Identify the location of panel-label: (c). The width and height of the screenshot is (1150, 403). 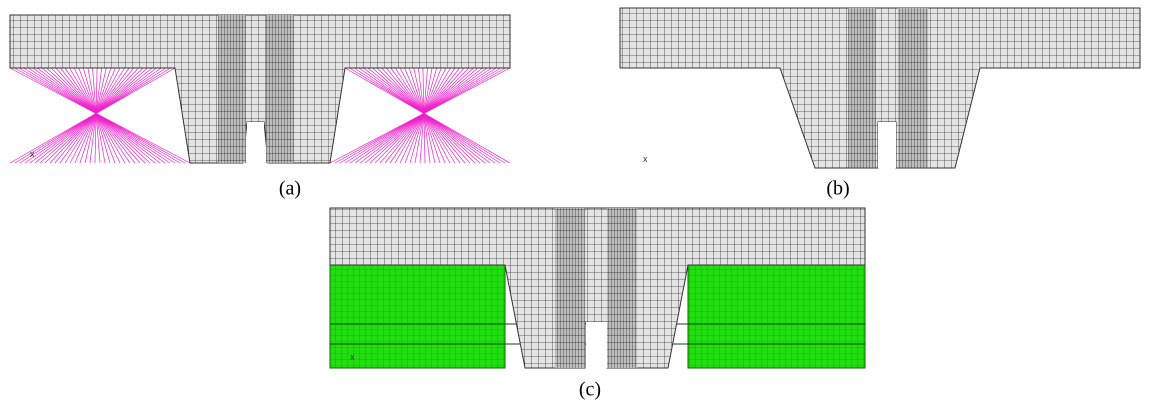
(590, 390).